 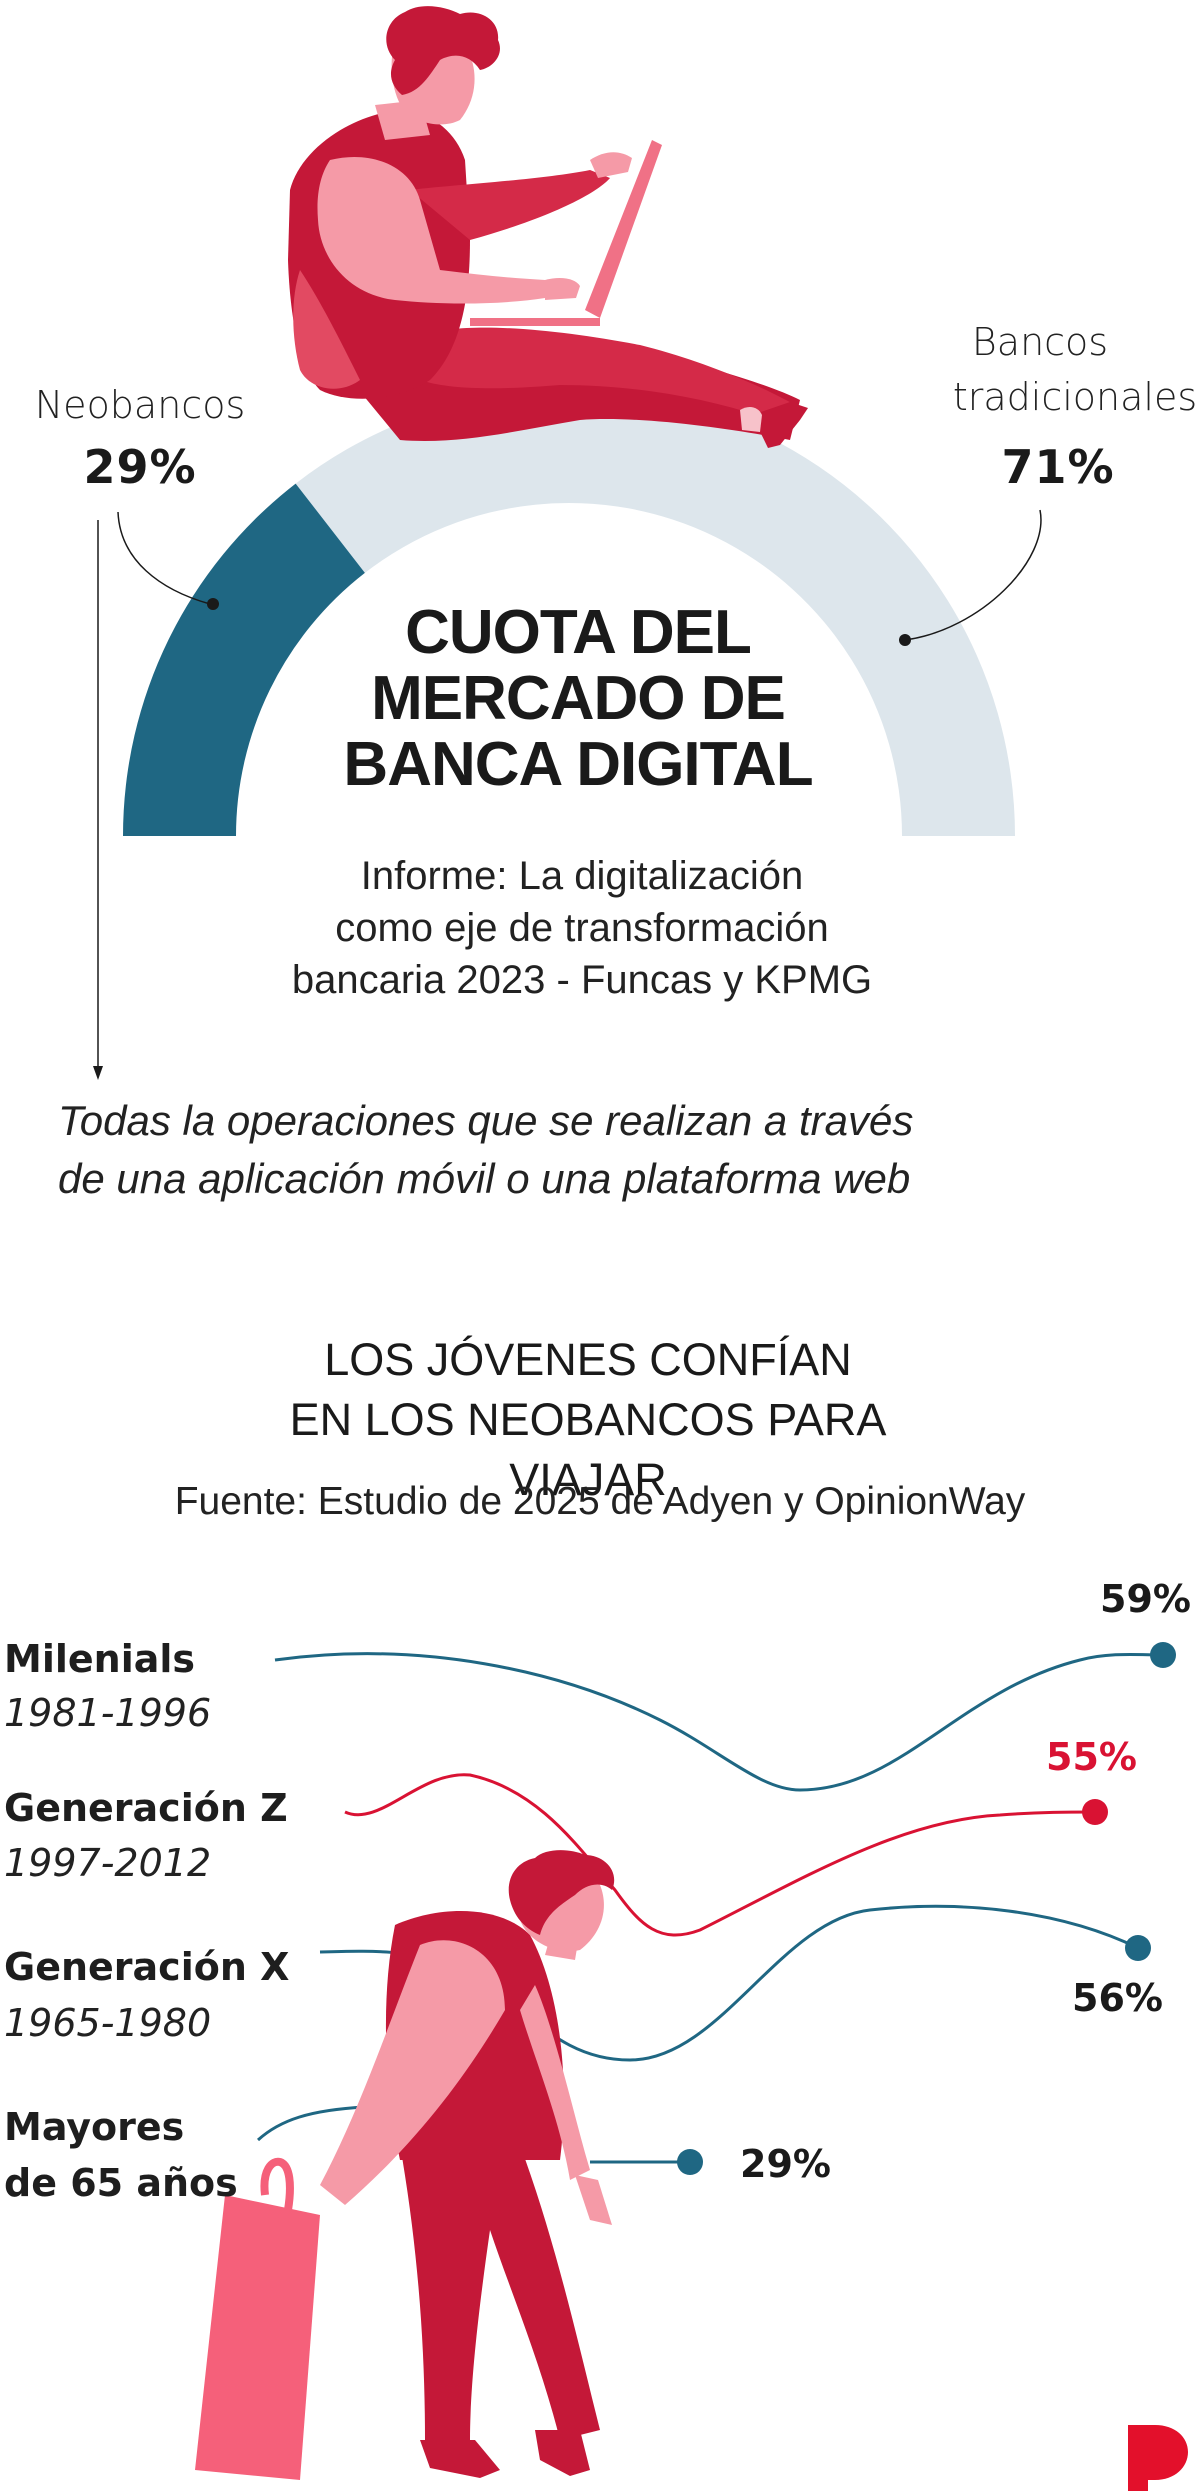 What do you see at coordinates (147, 1967) in the screenshot?
I see `group-label-generacion-x: Generación X` at bounding box center [147, 1967].